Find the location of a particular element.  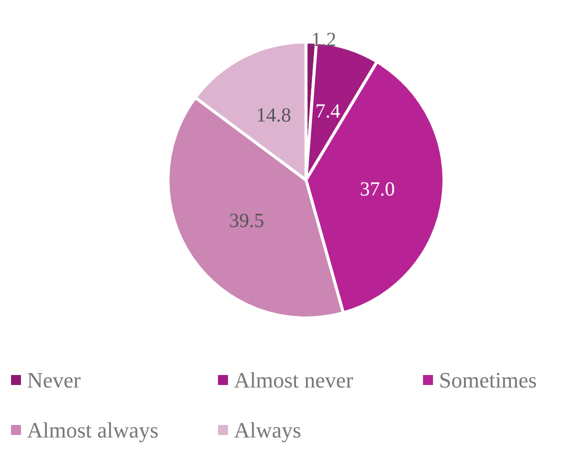

data-label: 1.2 is located at coordinates (323, 40).